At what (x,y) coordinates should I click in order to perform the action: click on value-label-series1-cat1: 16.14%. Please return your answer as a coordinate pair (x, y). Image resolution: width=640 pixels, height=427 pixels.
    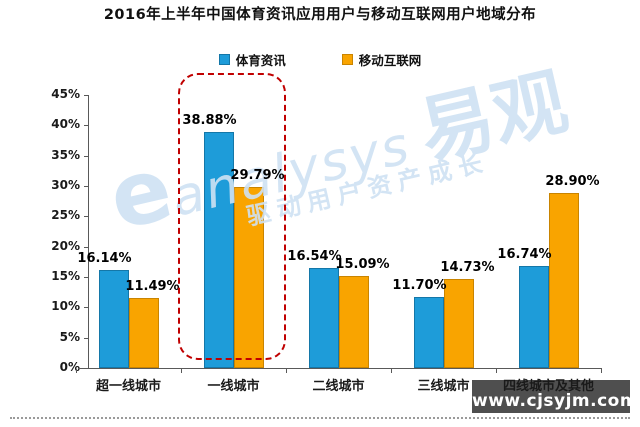
    Looking at the image, I should click on (104, 259).